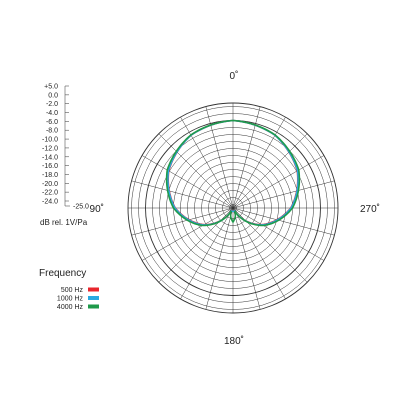  What do you see at coordinates (70, 299) in the screenshot?
I see `legend-label: 1000 Hz` at bounding box center [70, 299].